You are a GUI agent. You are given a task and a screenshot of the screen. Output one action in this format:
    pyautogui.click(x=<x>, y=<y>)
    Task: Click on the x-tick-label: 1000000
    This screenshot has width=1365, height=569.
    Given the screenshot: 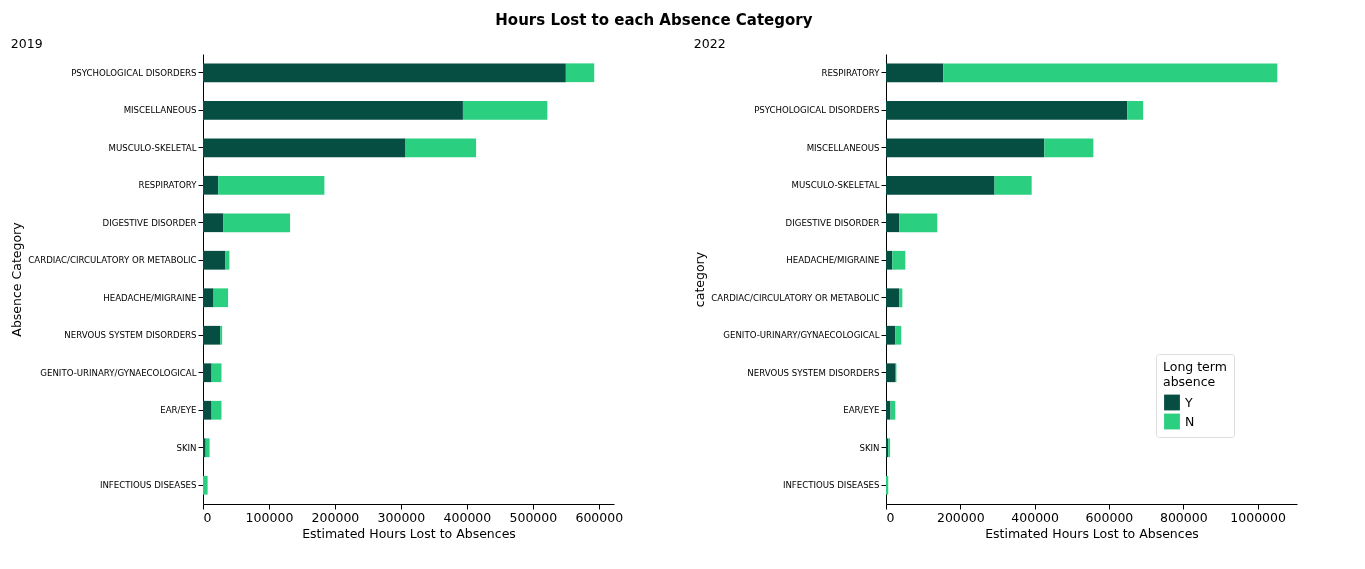 What is the action you would take?
    pyautogui.click(x=1258, y=517)
    